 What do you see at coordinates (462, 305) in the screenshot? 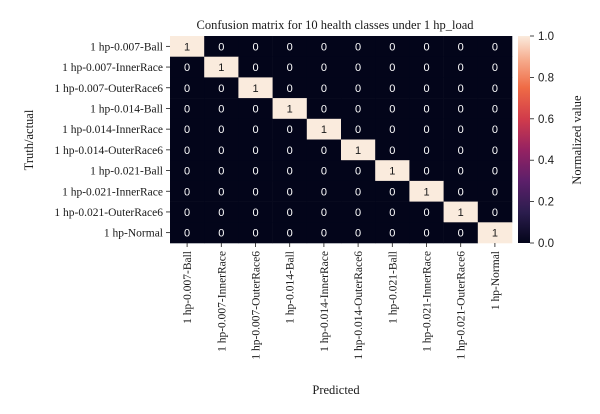
I see `x-tick-label: 1 hp-0.021-OuterRace6` at bounding box center [462, 305].